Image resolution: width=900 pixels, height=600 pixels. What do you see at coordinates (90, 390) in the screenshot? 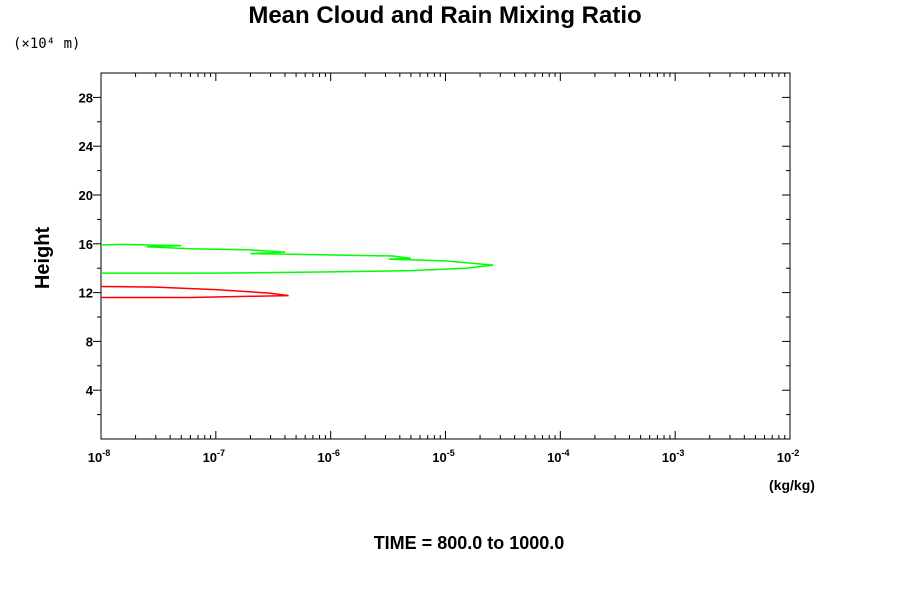
I see `y-tick-label: 4` at bounding box center [90, 390].